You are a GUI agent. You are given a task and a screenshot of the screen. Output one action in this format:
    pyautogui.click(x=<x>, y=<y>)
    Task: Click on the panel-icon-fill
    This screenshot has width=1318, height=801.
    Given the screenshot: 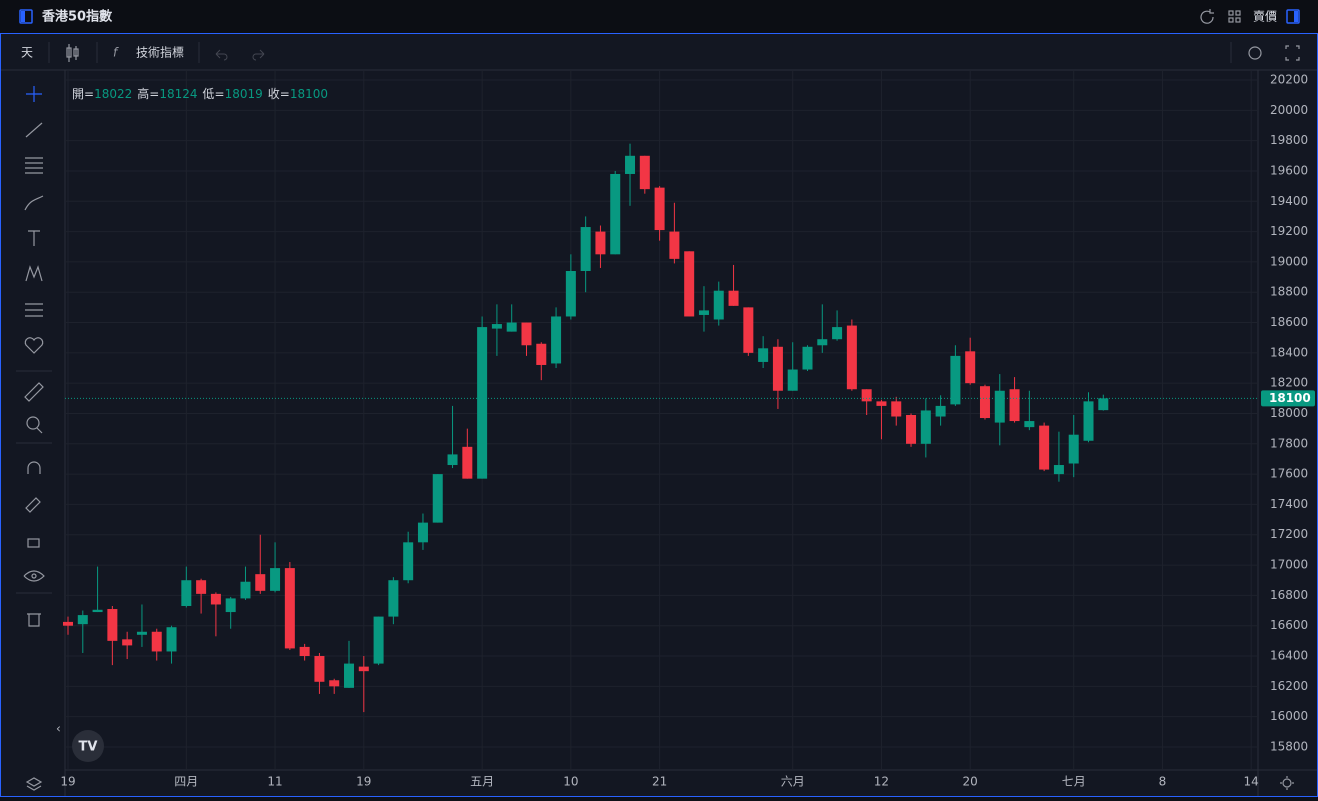 What is the action you would take?
    pyautogui.click(x=23, y=16)
    